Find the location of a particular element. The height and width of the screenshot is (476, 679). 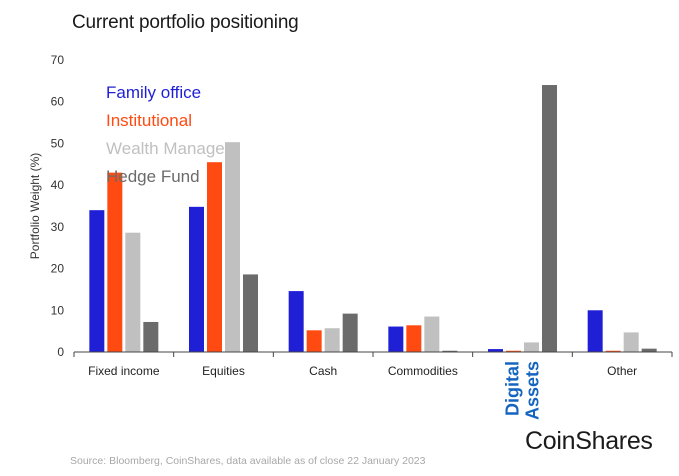

bar-institutional-fixed-income is located at coordinates (115, 262).